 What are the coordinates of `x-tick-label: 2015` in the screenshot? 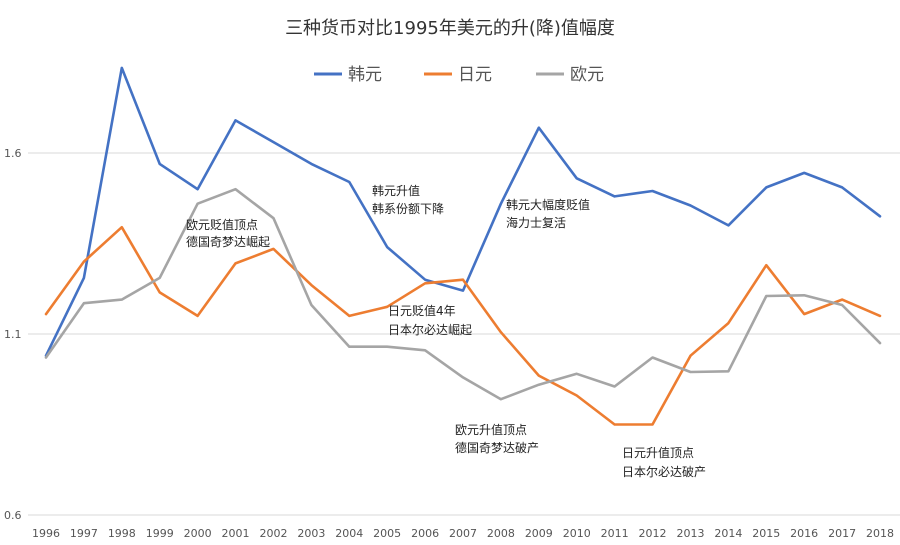 It's located at (766, 533).